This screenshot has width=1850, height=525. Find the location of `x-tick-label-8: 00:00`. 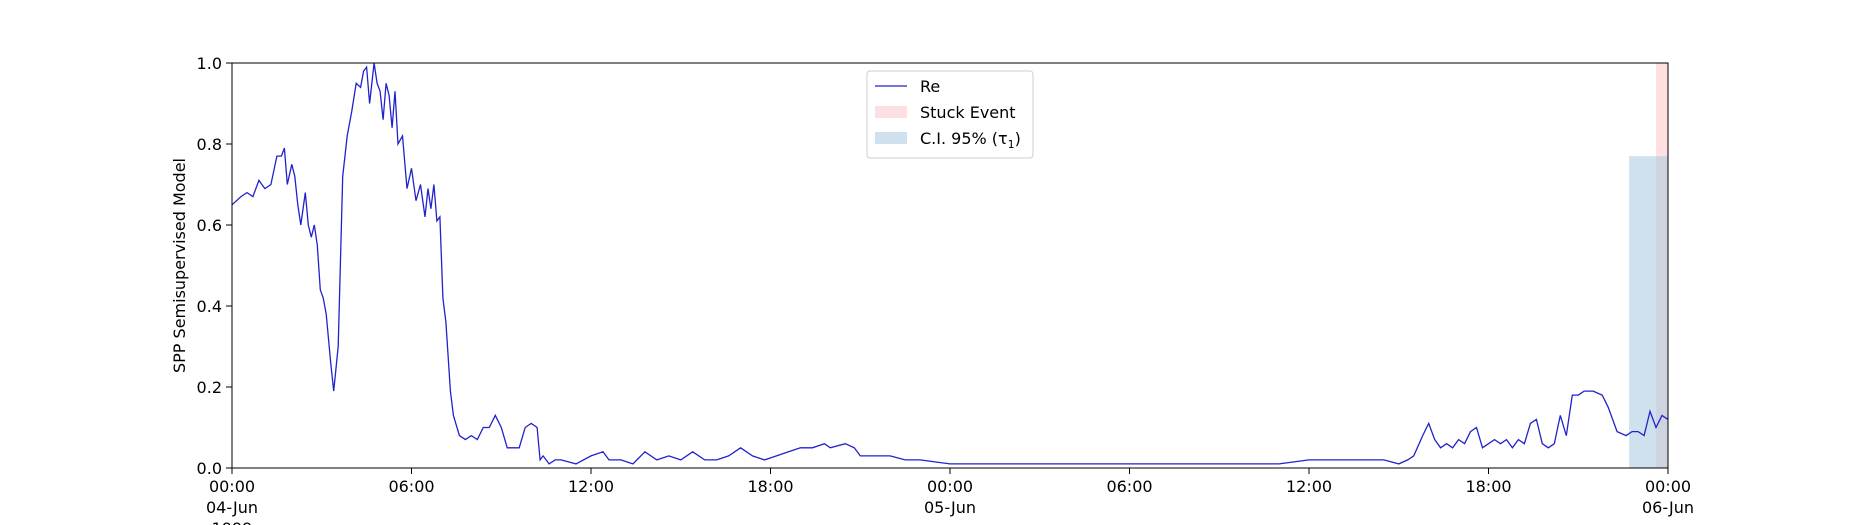

x-tick-label-8: 00:00 is located at coordinates (1668, 486).